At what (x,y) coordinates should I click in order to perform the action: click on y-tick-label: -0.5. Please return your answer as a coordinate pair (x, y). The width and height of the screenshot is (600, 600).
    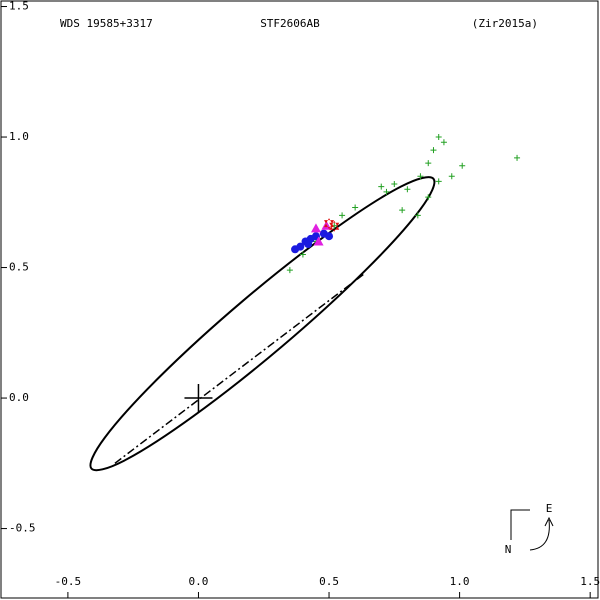
    Looking at the image, I should click on (22, 528).